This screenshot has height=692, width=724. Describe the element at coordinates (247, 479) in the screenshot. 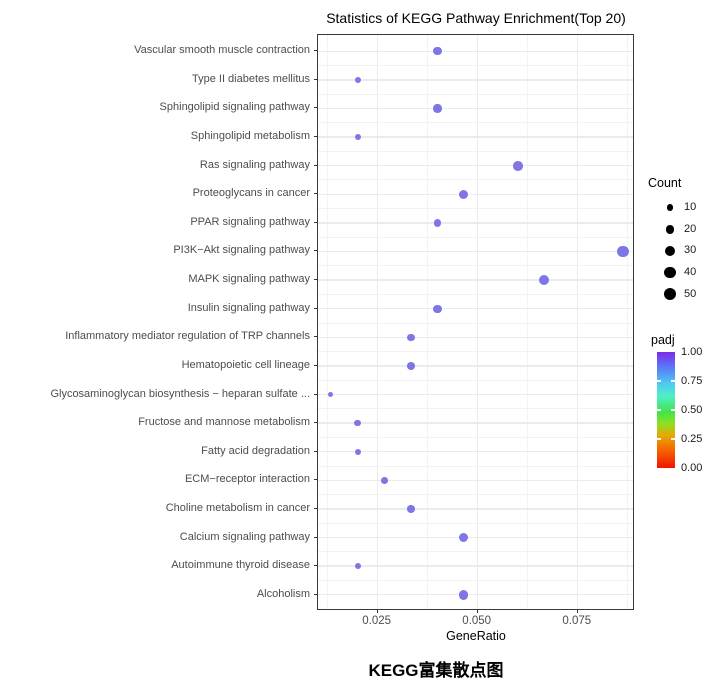

I see `y-axis-label: ECM−receptor interaction` at that location.